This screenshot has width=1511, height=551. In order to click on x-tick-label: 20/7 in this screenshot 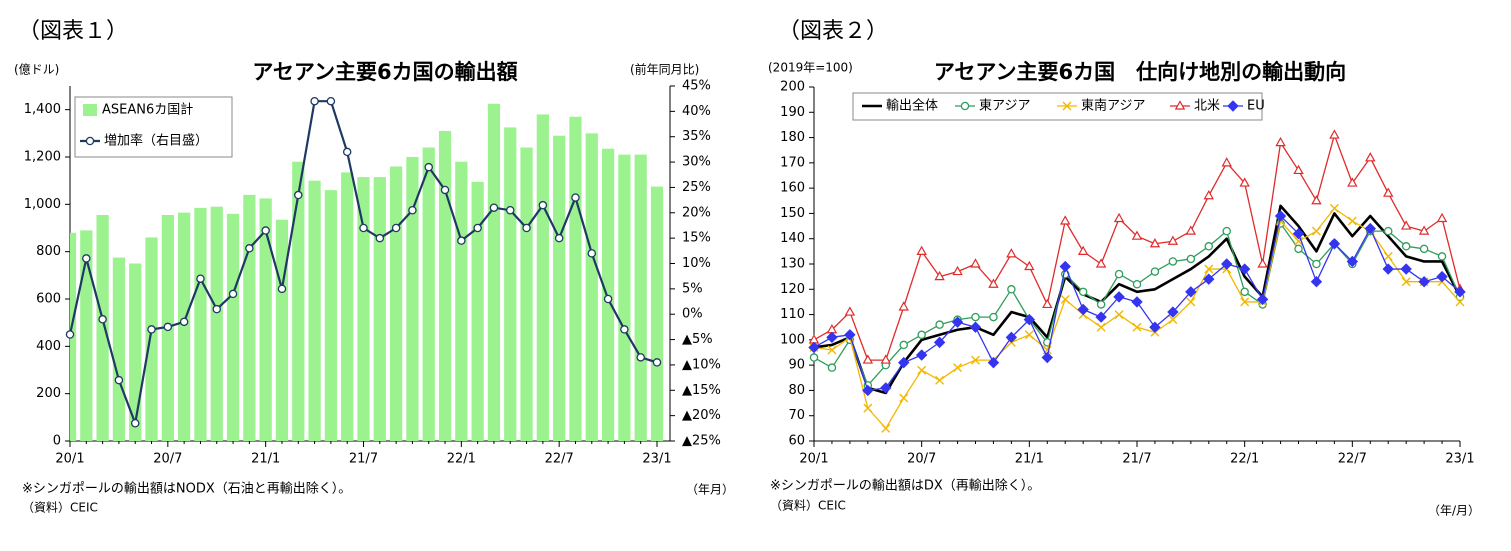, I will do `click(167, 459)`.